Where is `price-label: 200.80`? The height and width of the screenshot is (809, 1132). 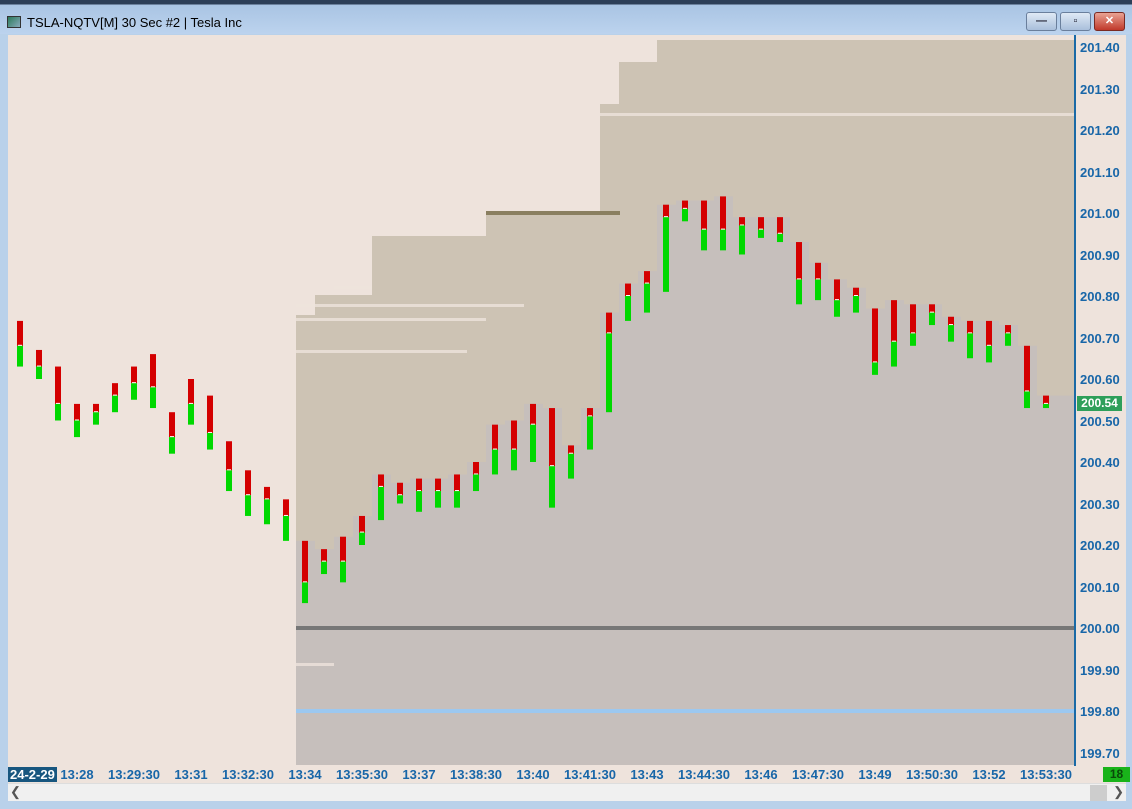 price-label: 200.80 is located at coordinates (1100, 296).